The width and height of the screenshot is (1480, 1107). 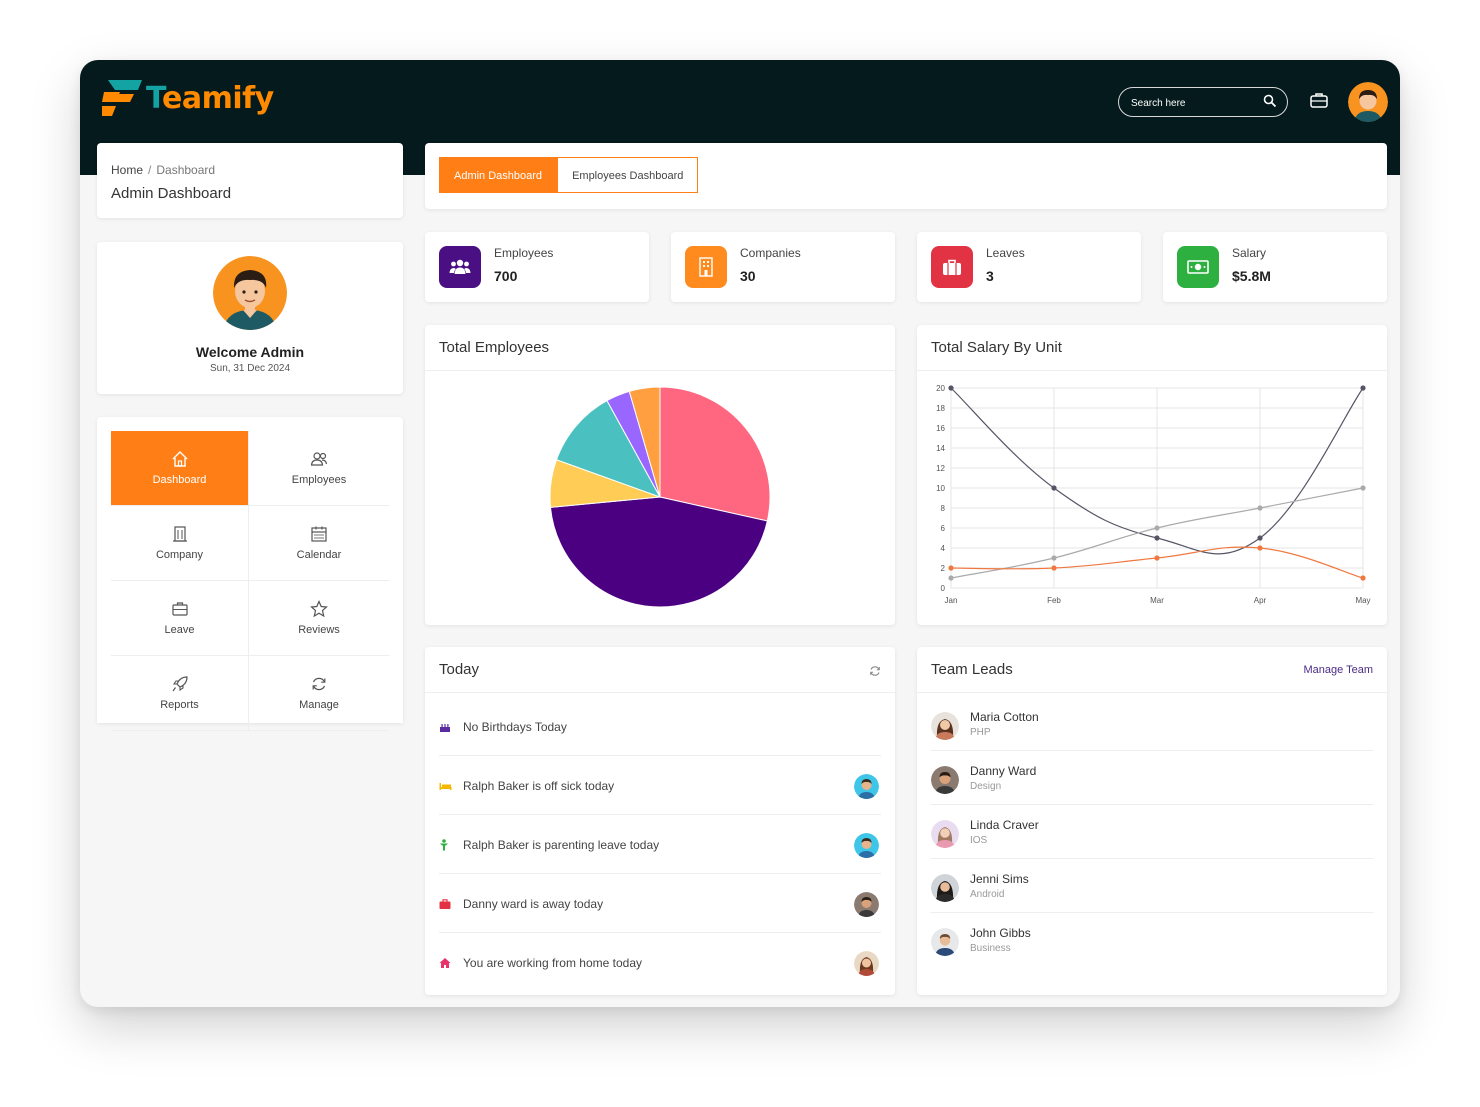 What do you see at coordinates (1152, 724) in the screenshot?
I see `team-lead-row: Maria Cotton PHP` at bounding box center [1152, 724].